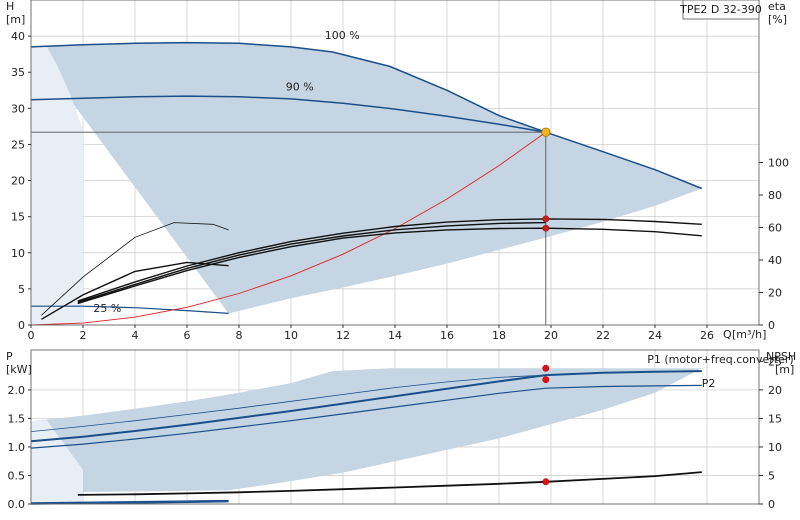  Describe the element at coordinates (771, 475) in the screenshot. I see `bot-y2tick-label-5: 5` at that location.